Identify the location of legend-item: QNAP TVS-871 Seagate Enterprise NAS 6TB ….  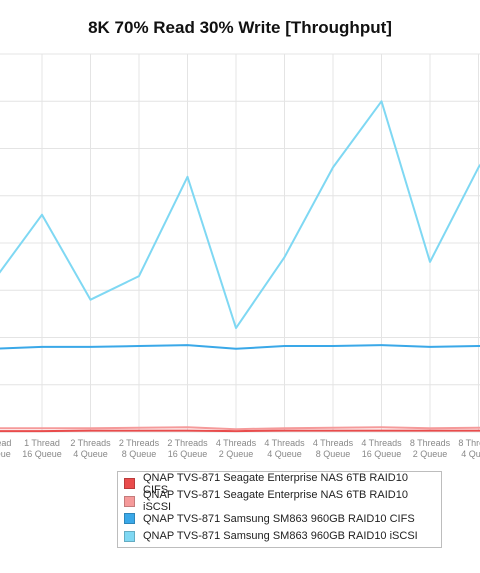
(279, 502).